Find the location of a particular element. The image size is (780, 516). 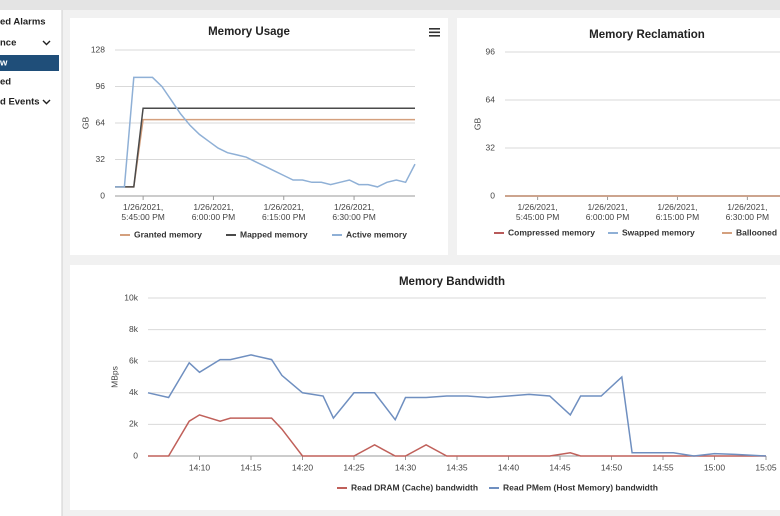

chart-title: Memory Usage is located at coordinates (249, 32).